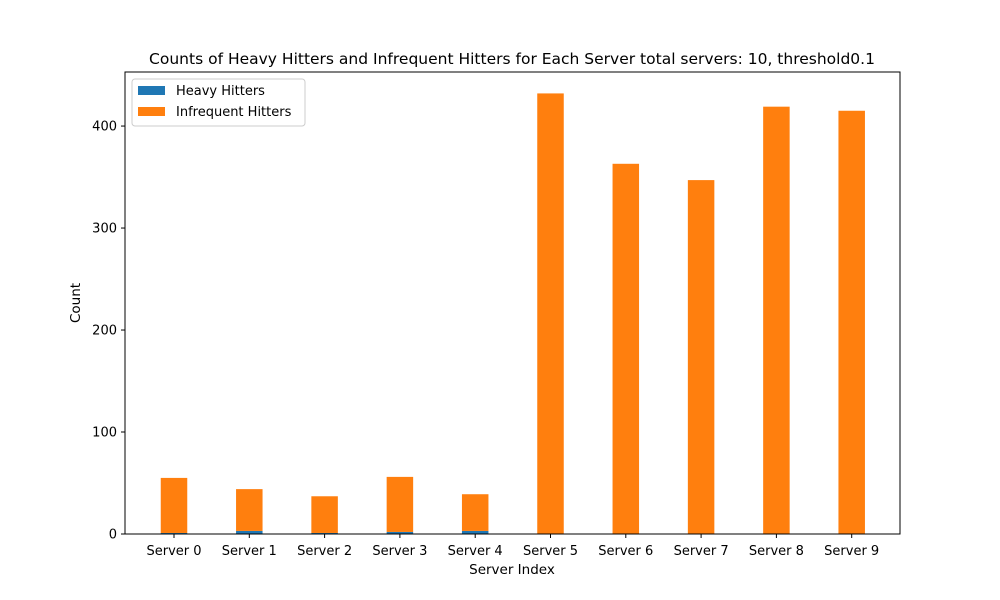 The width and height of the screenshot is (1000, 600). What do you see at coordinates (104, 229) in the screenshot?
I see `y-tick-label: 300` at bounding box center [104, 229].